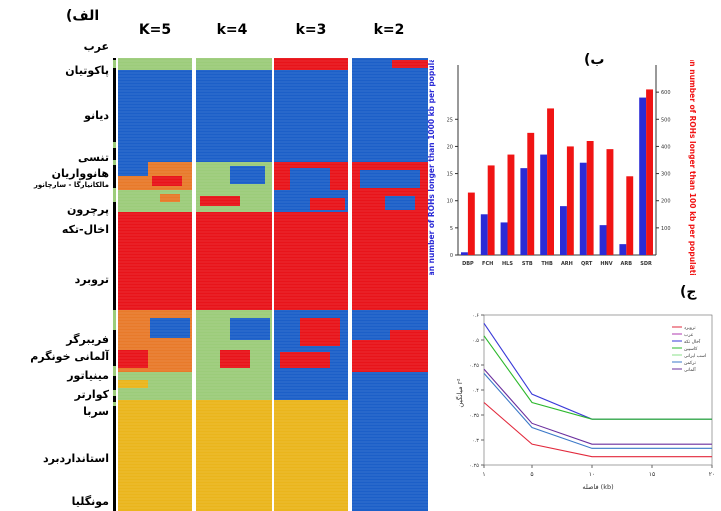 Image resolution: width=721 pixels, height=511 pixels. I want to click on population-label: کوارتر, so click(91, 394).